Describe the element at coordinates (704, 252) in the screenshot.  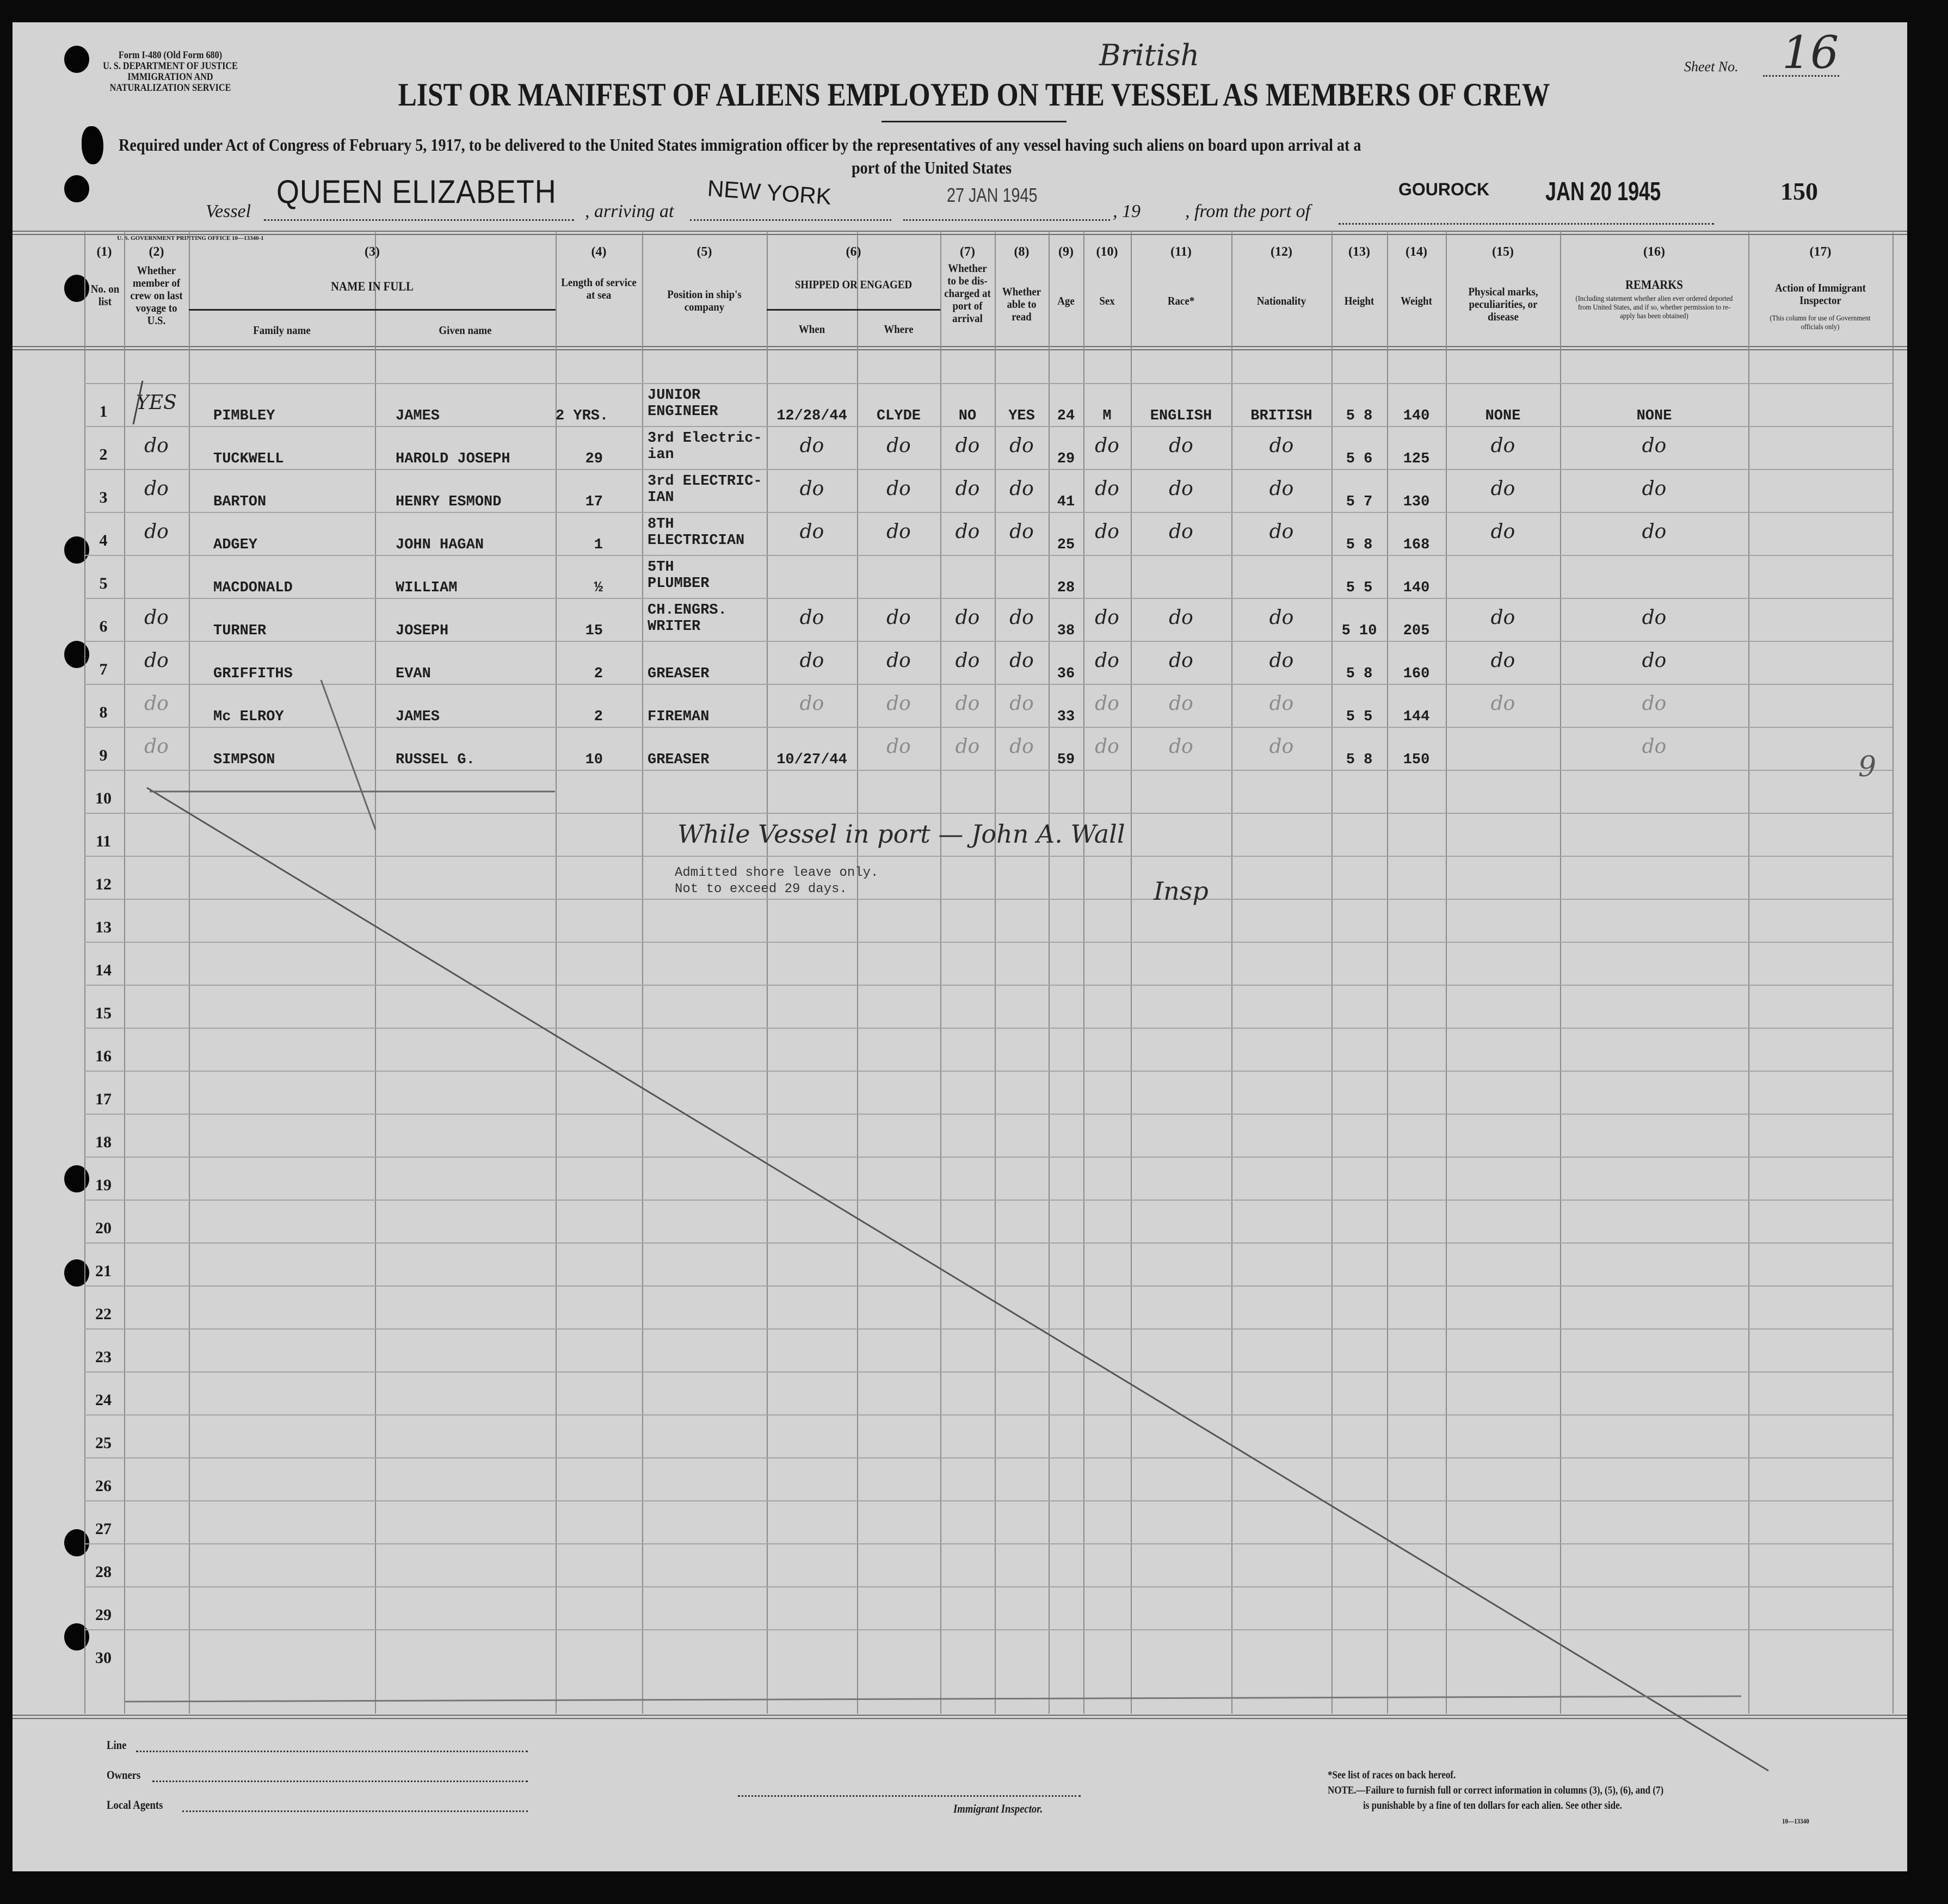
I see `column-number: (5)` at that location.